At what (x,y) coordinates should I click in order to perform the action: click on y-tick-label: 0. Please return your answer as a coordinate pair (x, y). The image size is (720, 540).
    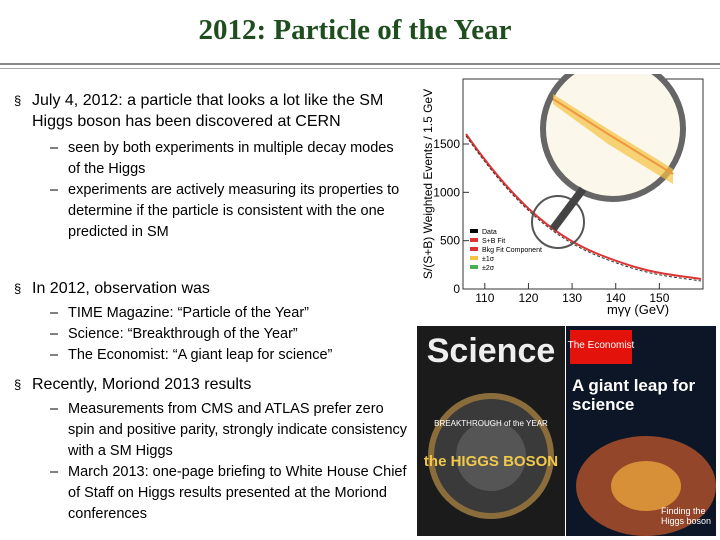
    Looking at the image, I should click on (456, 289).